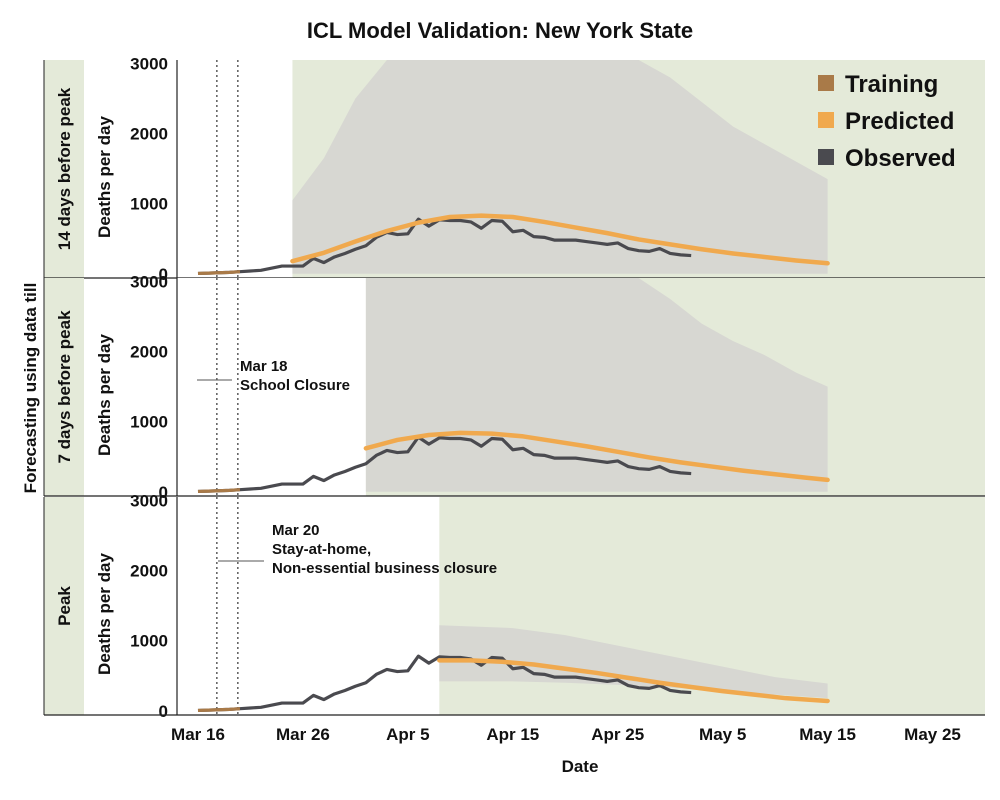 The height and width of the screenshot is (800, 1000). What do you see at coordinates (899, 121) in the screenshot?
I see `legend-entry: Predicted` at bounding box center [899, 121].